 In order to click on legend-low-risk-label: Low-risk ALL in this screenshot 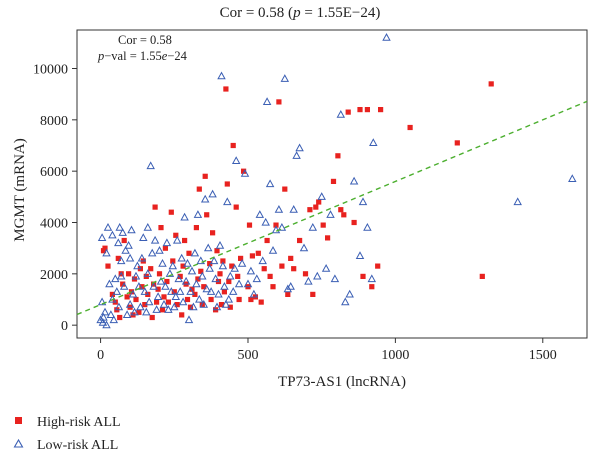, I will do `click(77, 445)`.